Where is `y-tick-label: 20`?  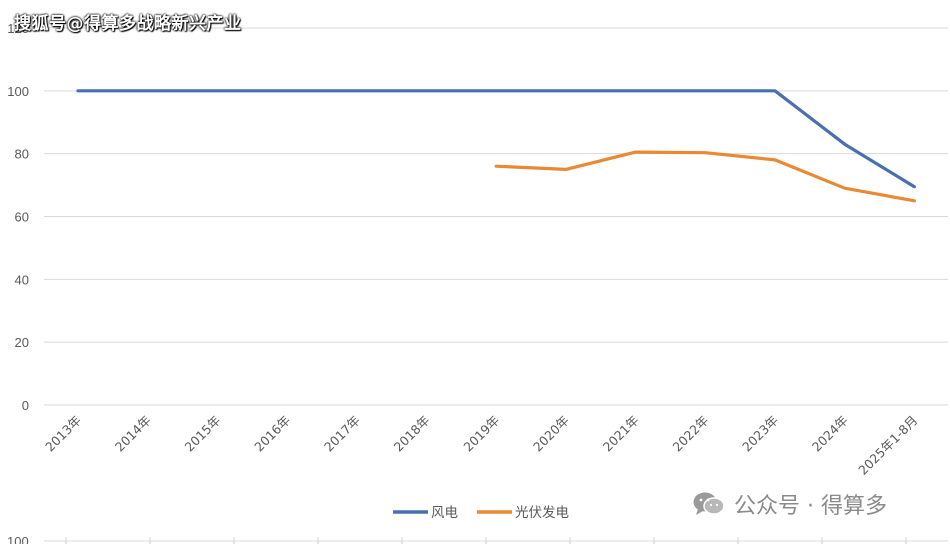
y-tick-label: 20 is located at coordinates (22, 342).